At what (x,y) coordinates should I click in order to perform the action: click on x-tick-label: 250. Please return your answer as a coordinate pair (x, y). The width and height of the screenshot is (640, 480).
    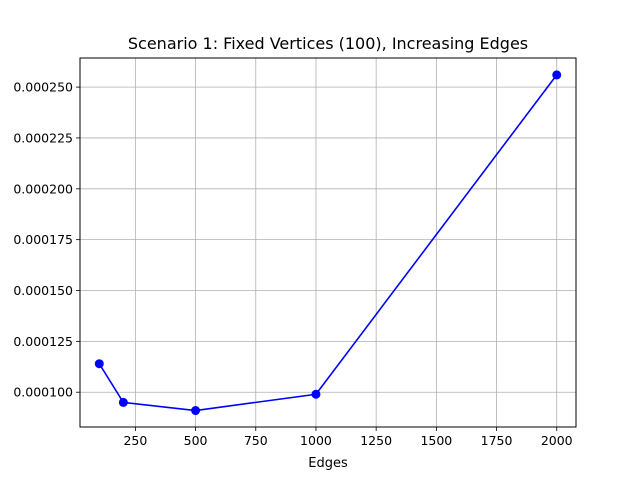
    Looking at the image, I should click on (135, 440).